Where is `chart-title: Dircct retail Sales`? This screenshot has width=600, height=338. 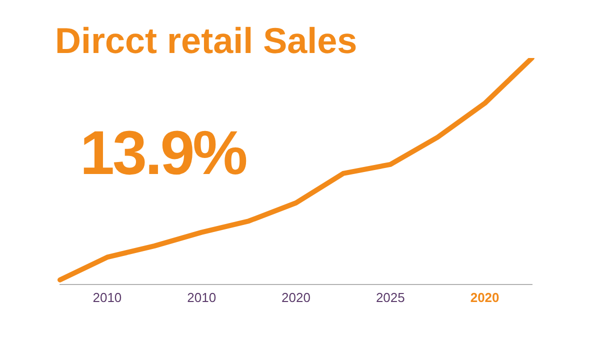
chart-title: Dircct retail Sales is located at coordinates (206, 41).